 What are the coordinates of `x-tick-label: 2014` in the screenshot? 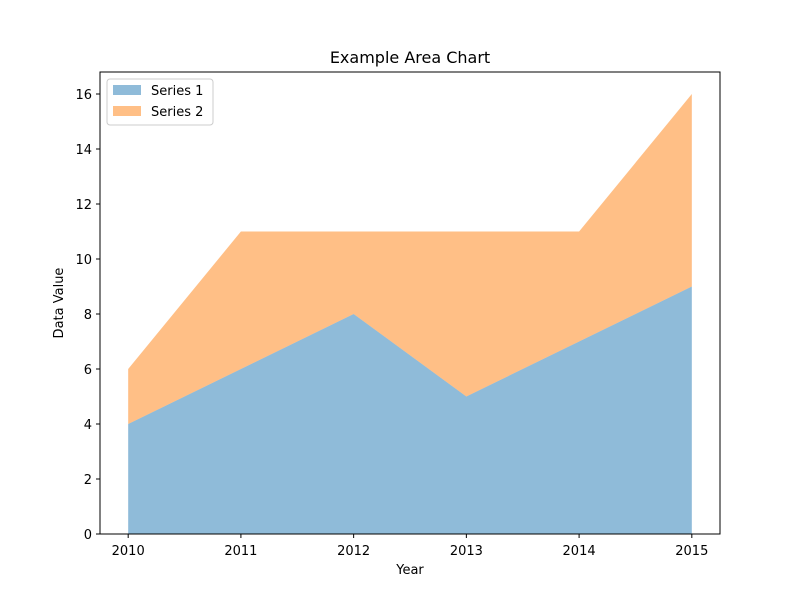 It's located at (579, 551).